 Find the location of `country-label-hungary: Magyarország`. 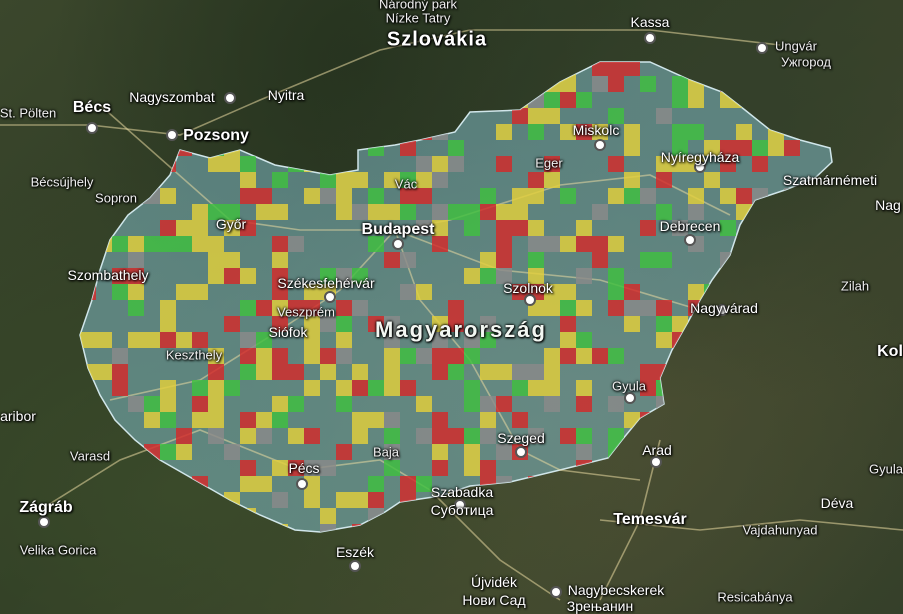

country-label-hungary: Magyarország is located at coordinates (461, 329).